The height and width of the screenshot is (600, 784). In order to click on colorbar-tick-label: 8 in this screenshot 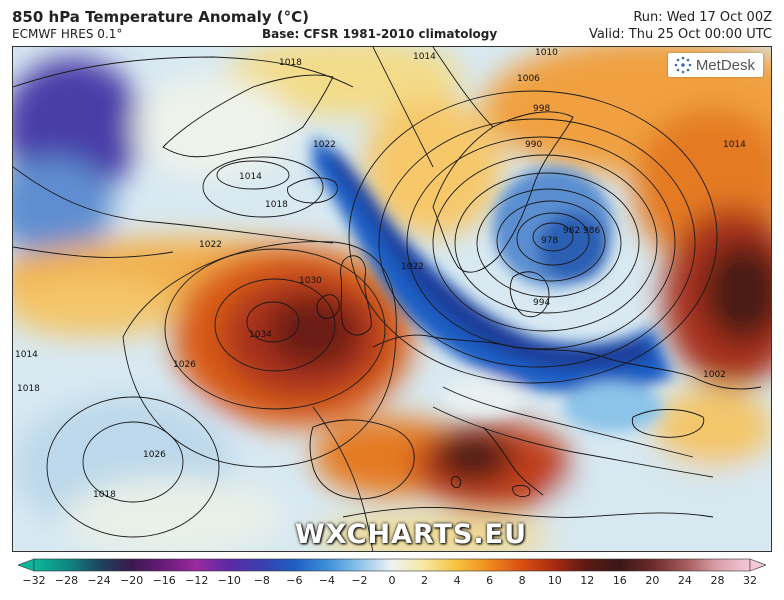, I will do `click(522, 580)`.